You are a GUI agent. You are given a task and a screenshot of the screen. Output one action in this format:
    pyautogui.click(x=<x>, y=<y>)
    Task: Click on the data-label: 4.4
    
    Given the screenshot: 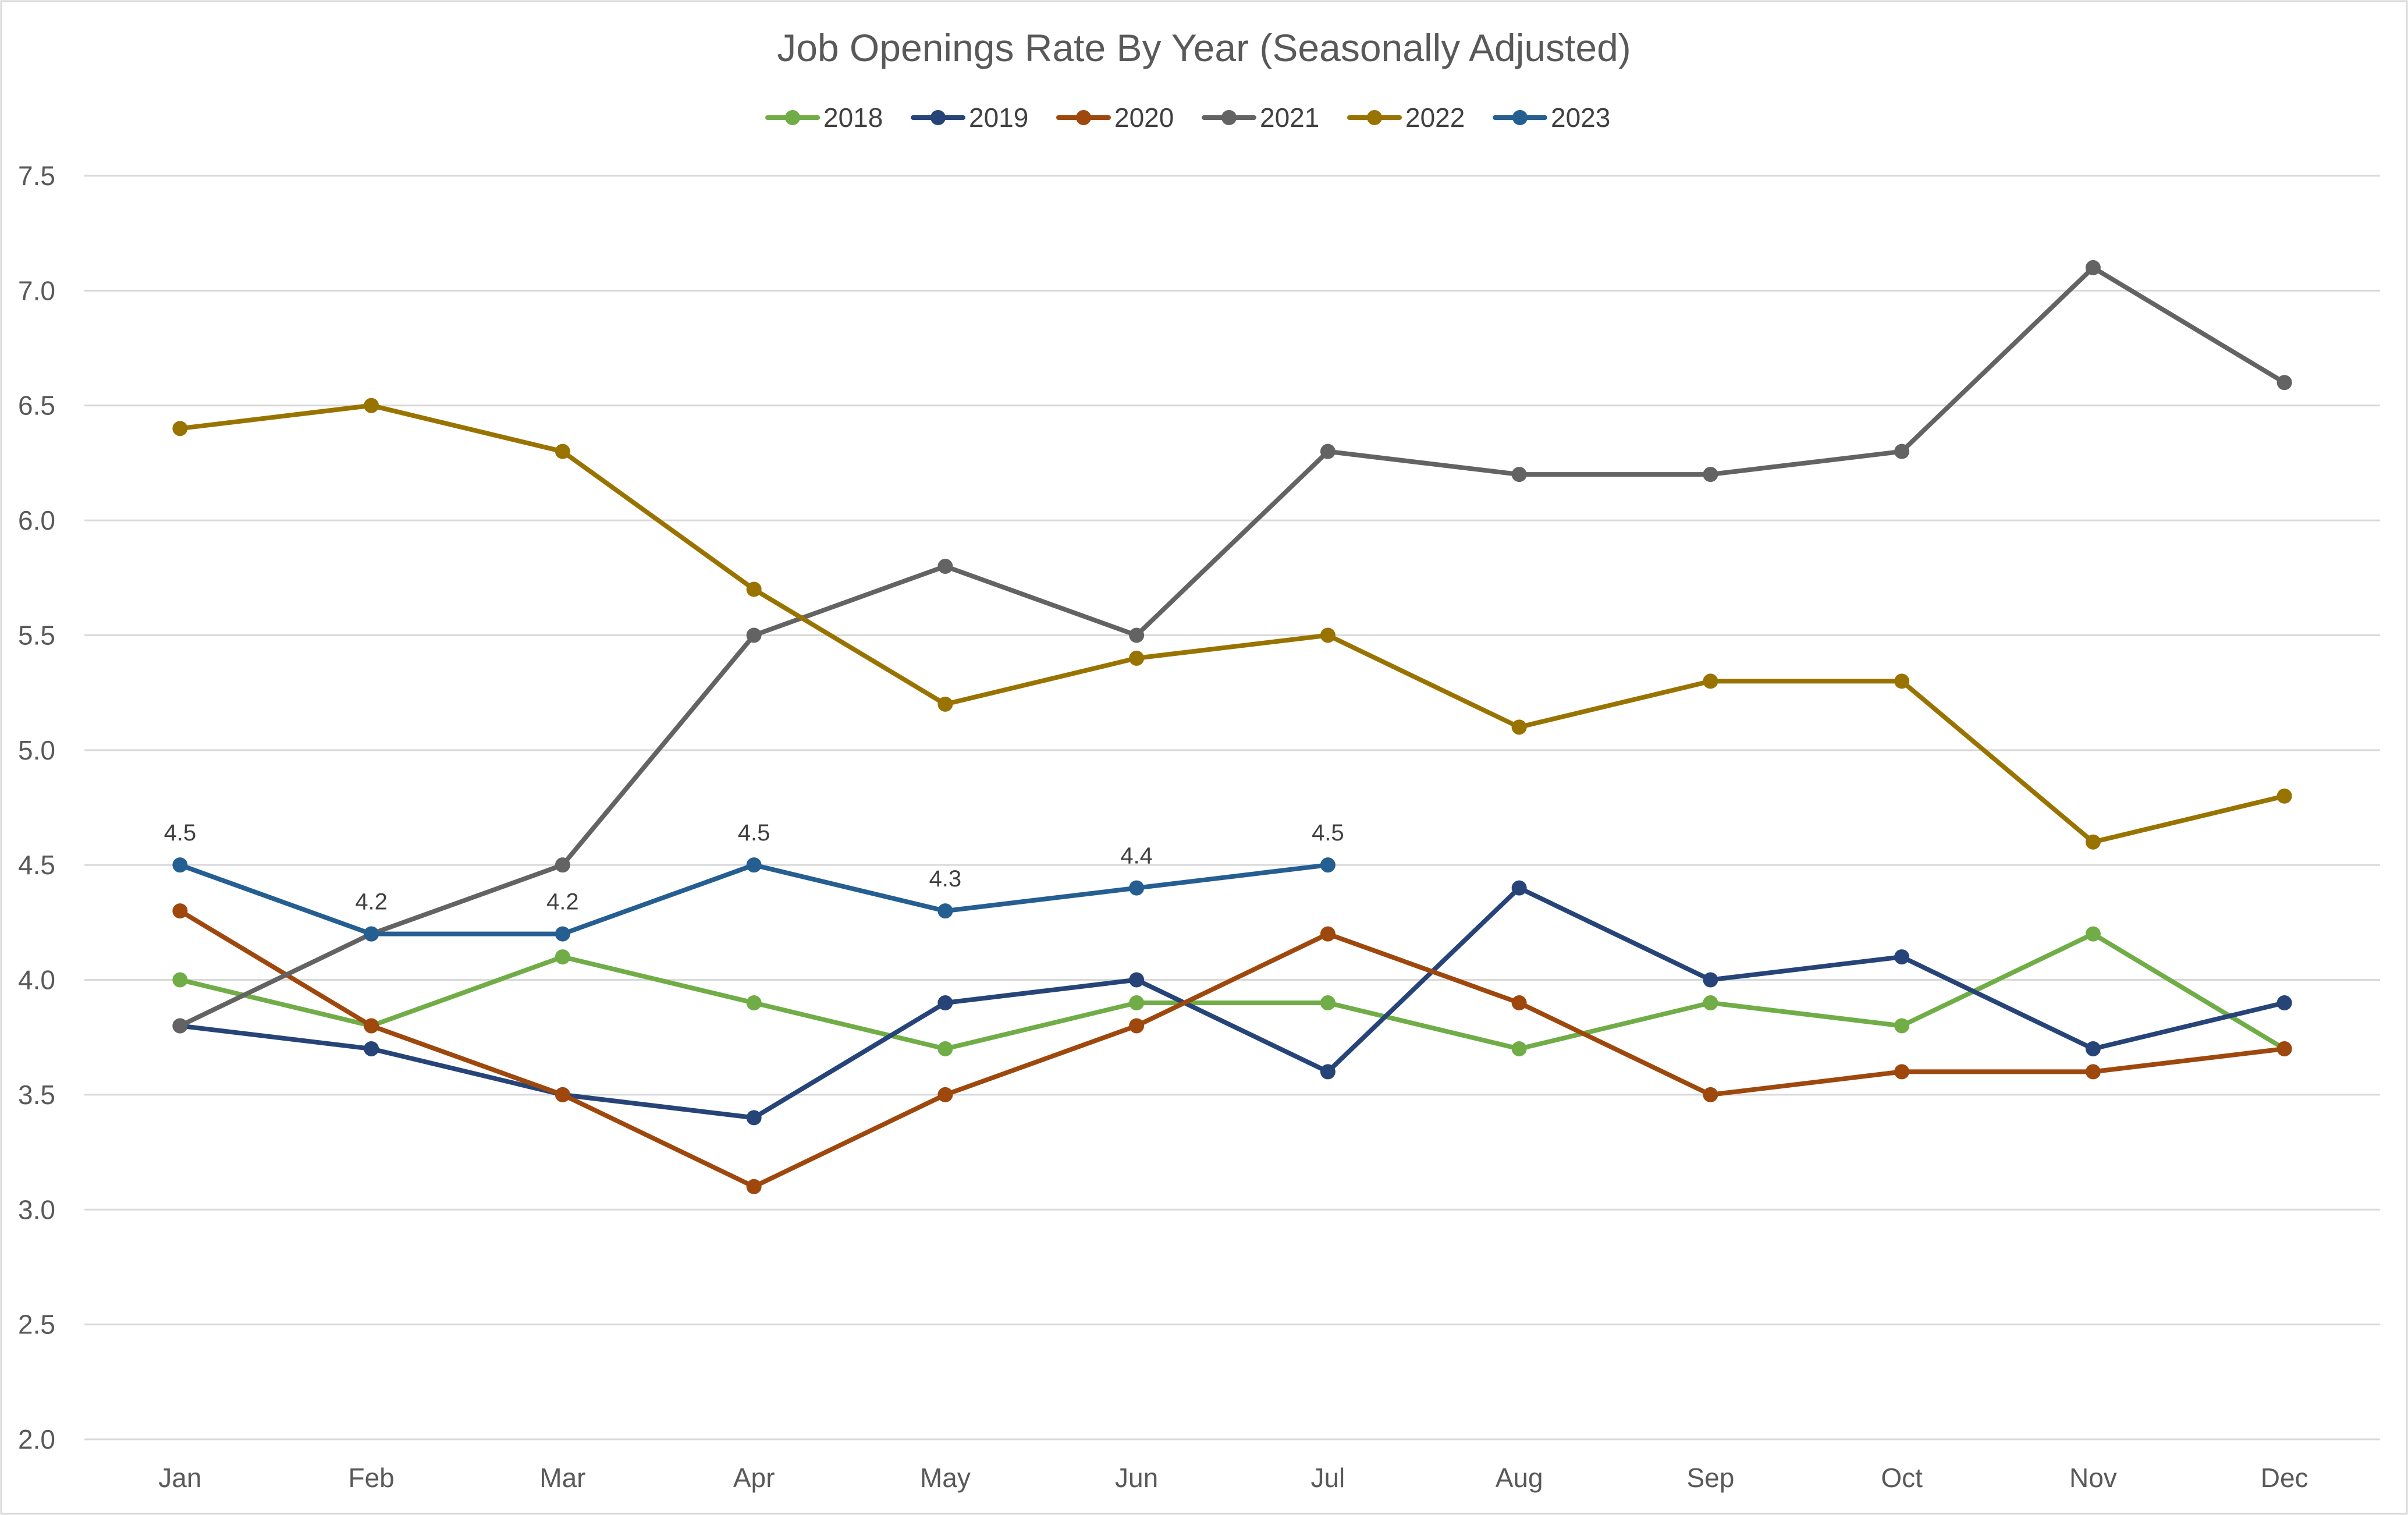 What is the action you would take?
    pyautogui.click(x=1136, y=856)
    